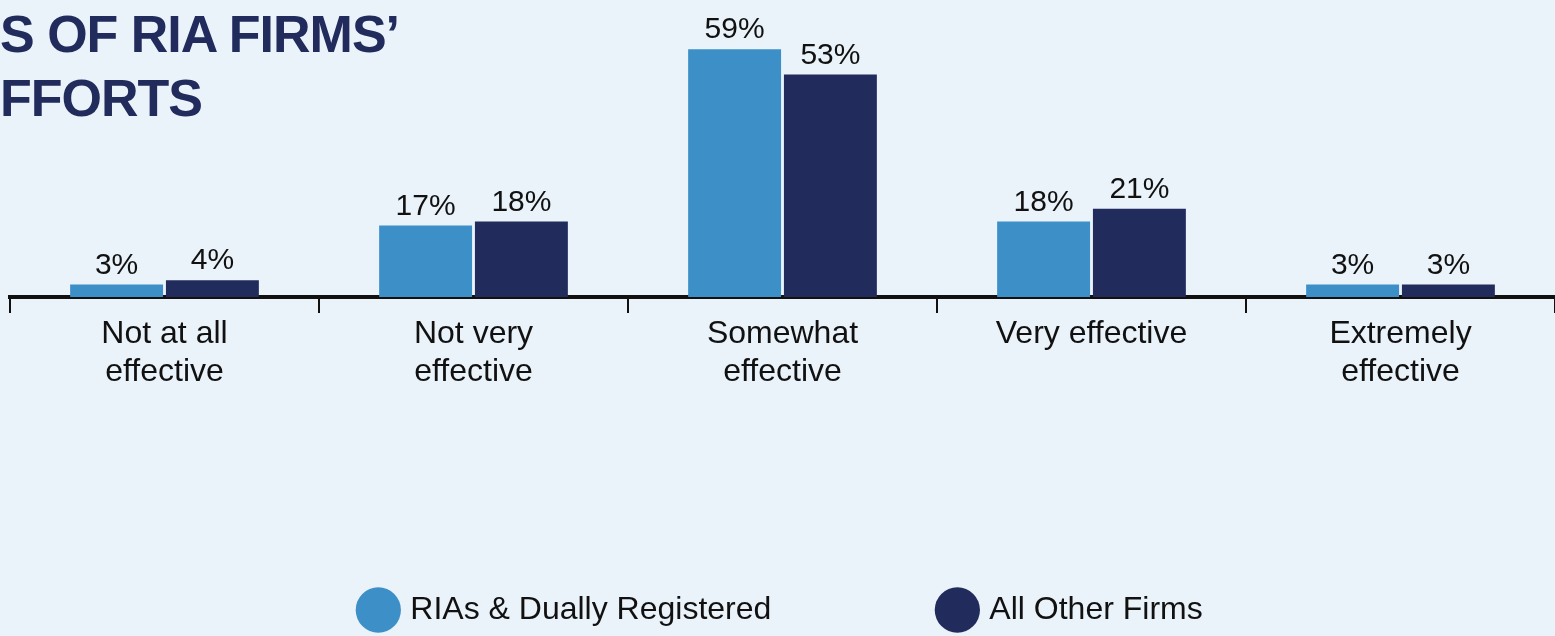 The height and width of the screenshot is (636, 1555). Describe the element at coordinates (1139, 188) in the screenshot. I see `data-label: 21%` at that location.